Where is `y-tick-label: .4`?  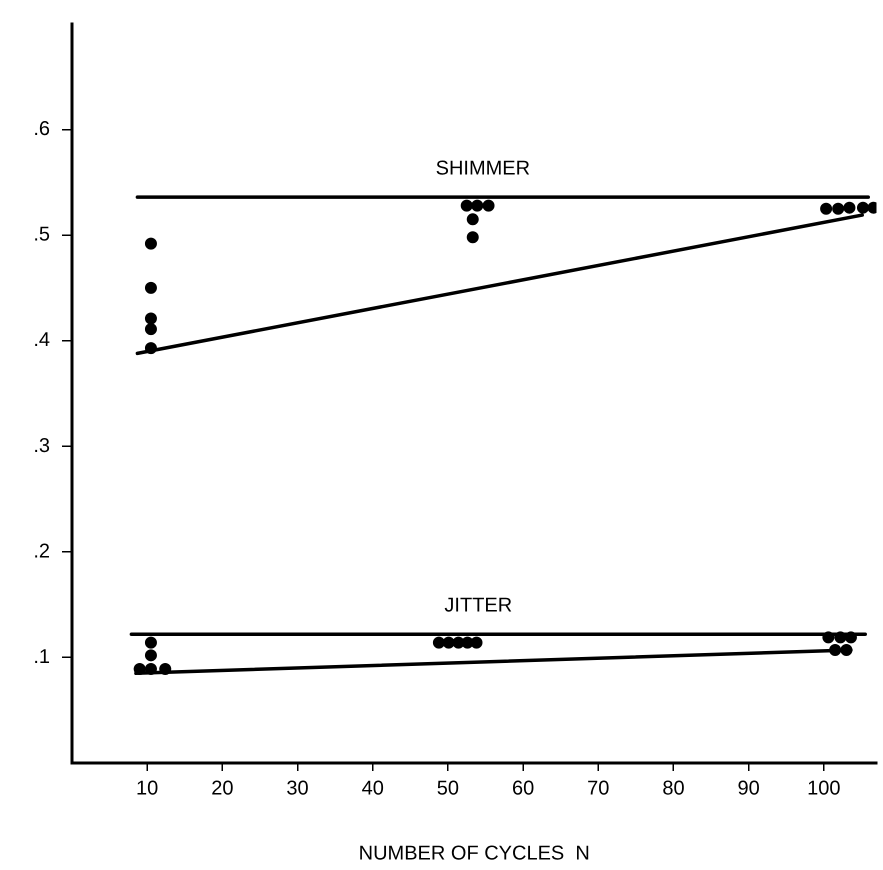 y-tick-label: .4 is located at coordinates (41, 340).